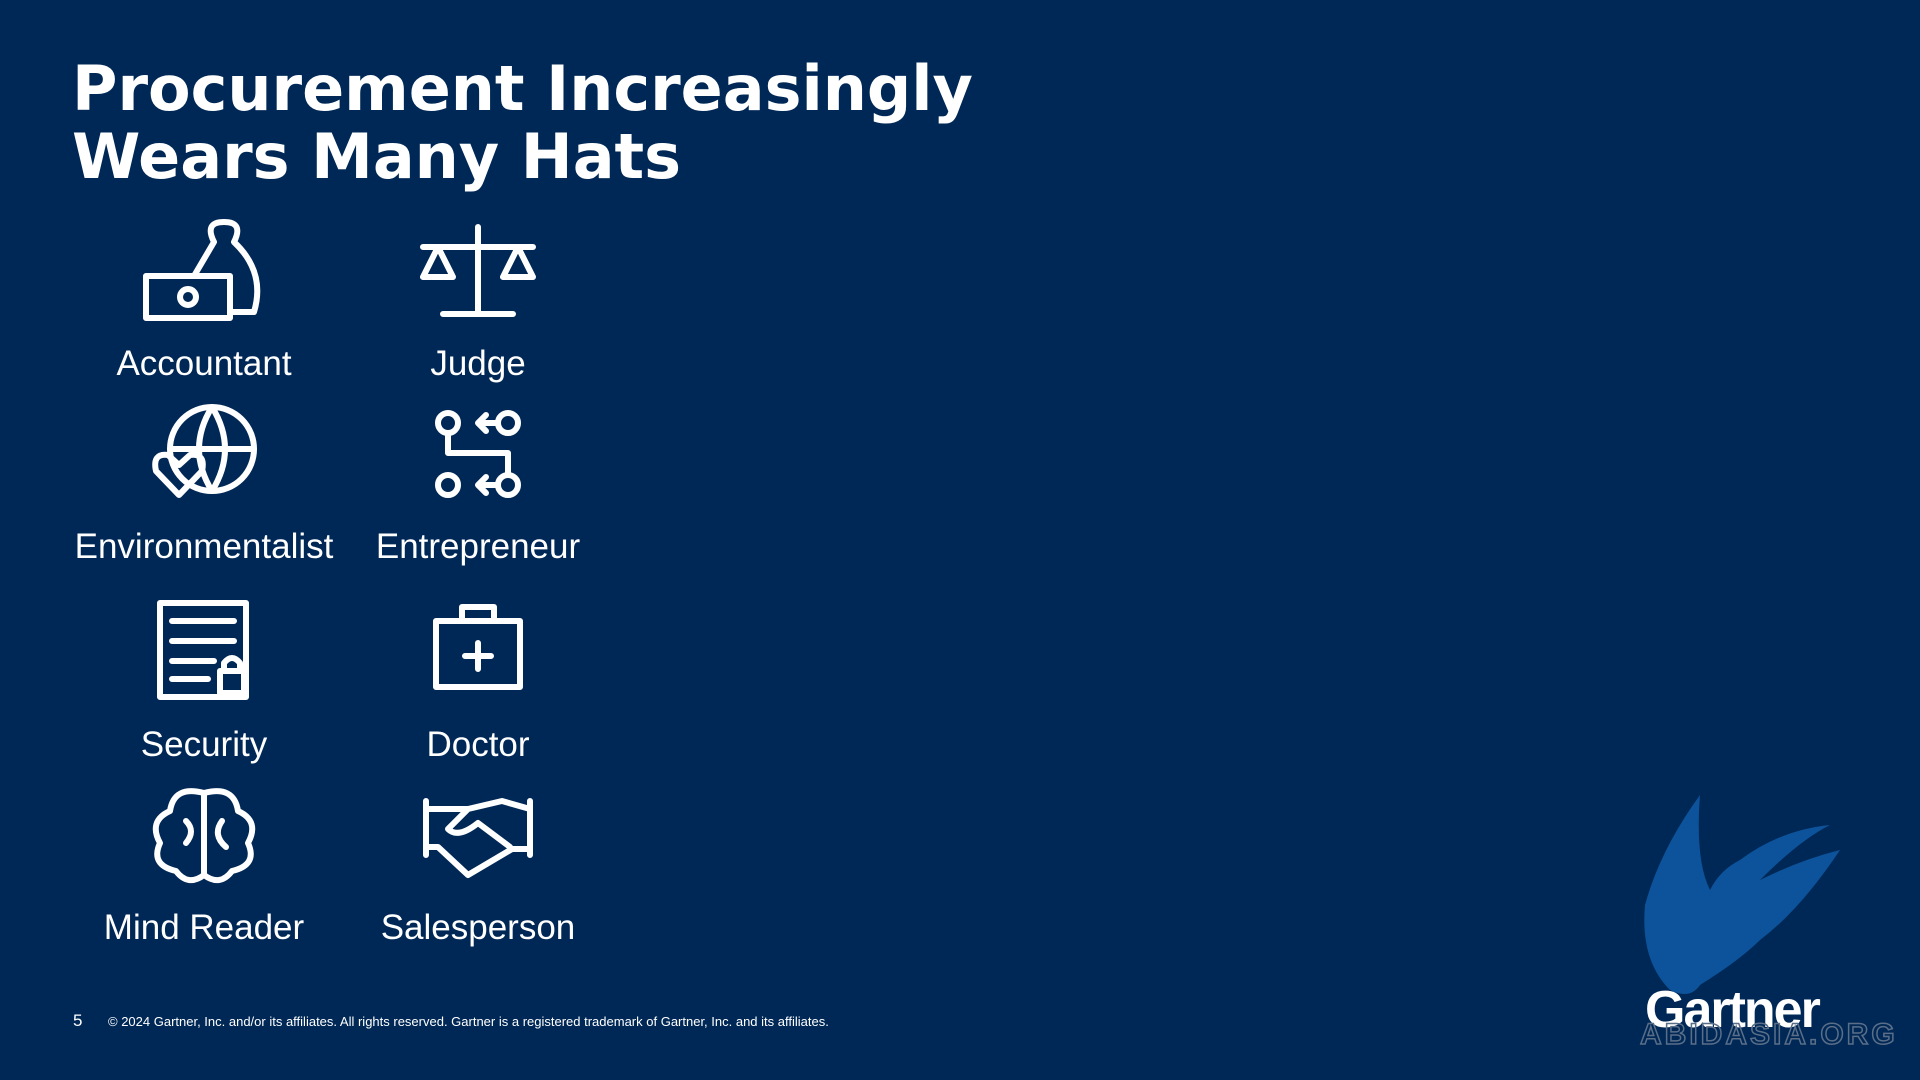 This screenshot has width=1920, height=1080. I want to click on title-line: Procurement Increasingly, so click(522, 88).